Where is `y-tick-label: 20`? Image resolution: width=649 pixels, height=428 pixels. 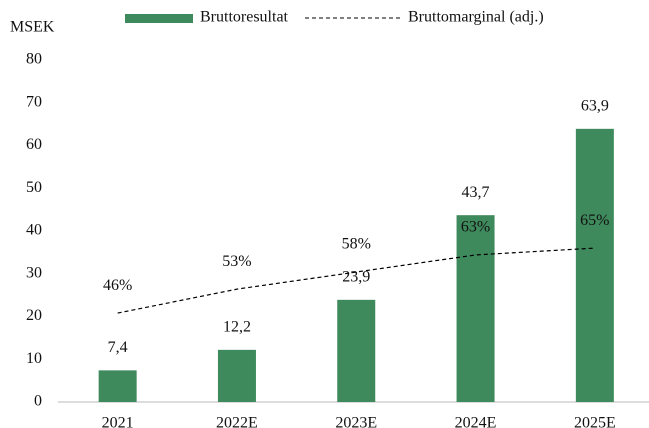 y-tick-label: 20 is located at coordinates (34, 315).